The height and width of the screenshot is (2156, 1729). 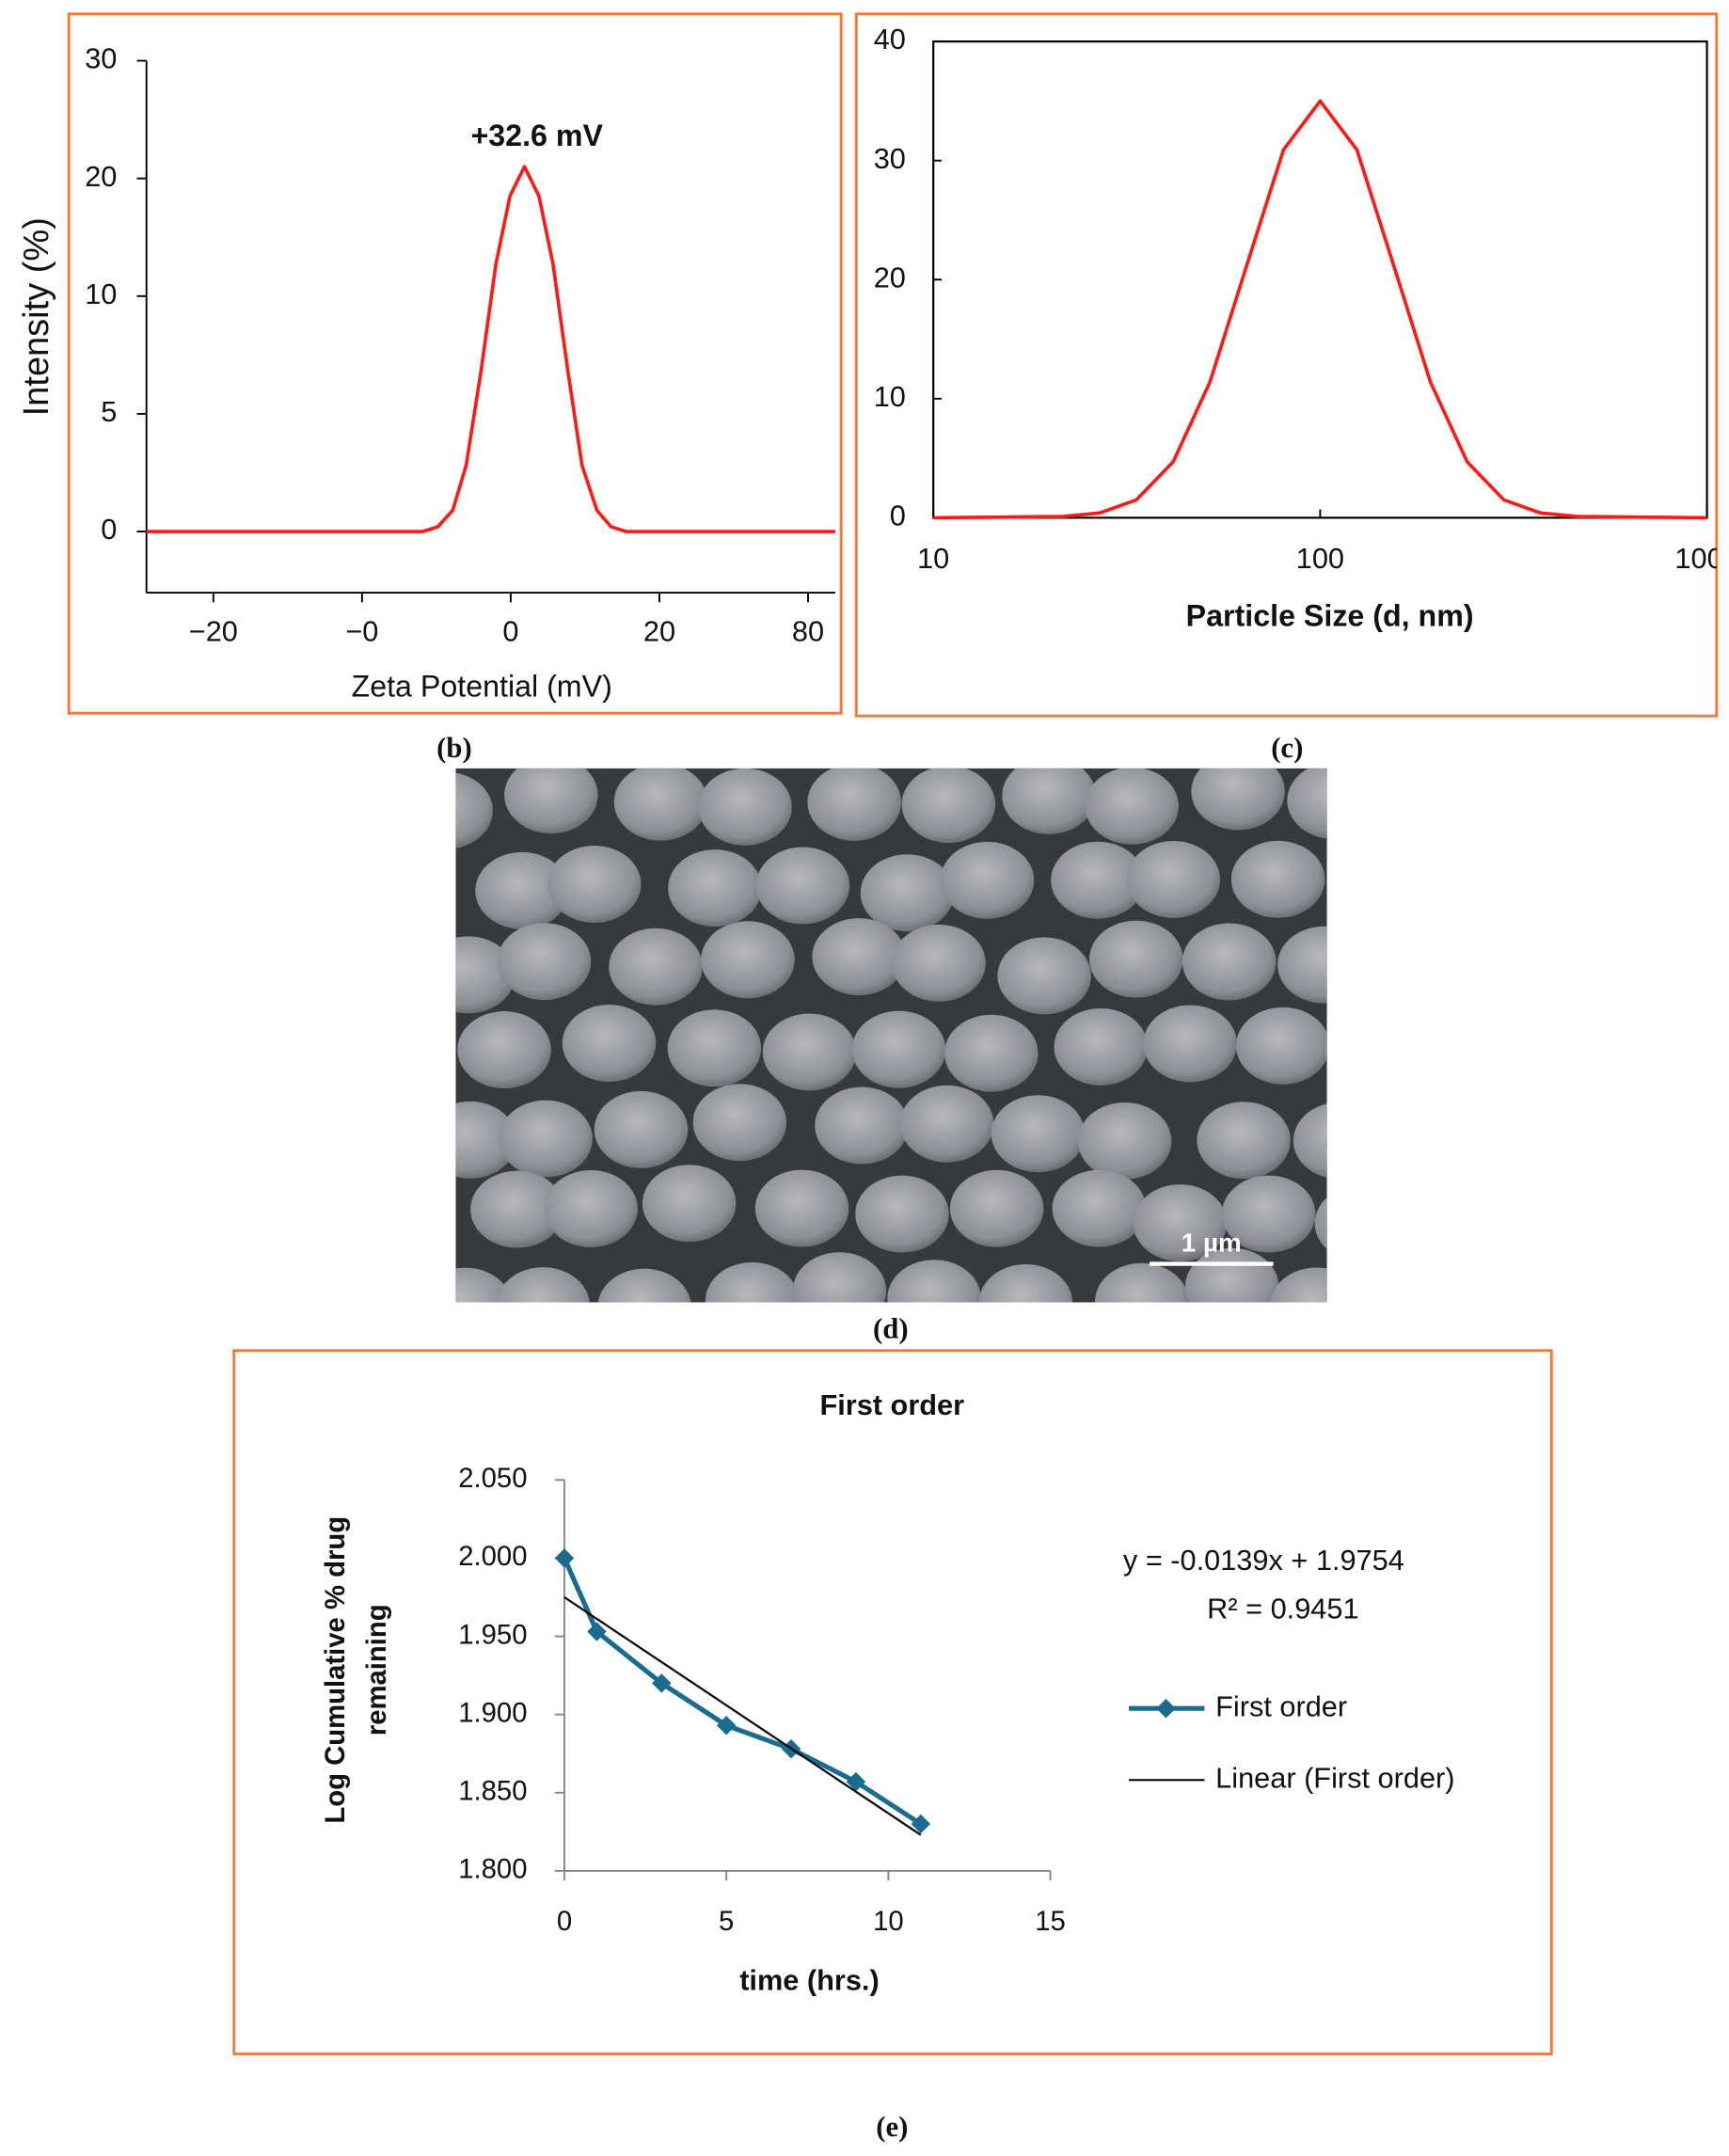 I want to click on y-tick-label: 30, so click(x=890, y=158).